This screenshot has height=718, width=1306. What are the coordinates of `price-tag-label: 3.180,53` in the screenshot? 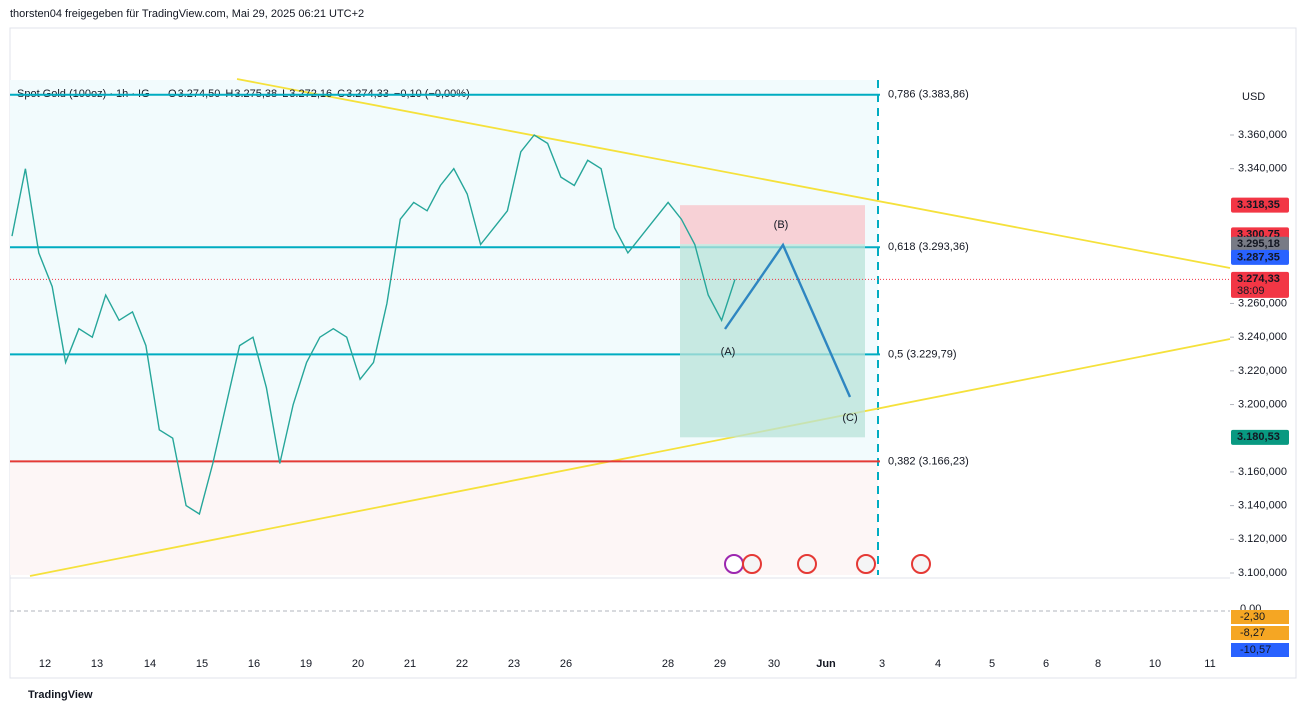 It's located at (1258, 437).